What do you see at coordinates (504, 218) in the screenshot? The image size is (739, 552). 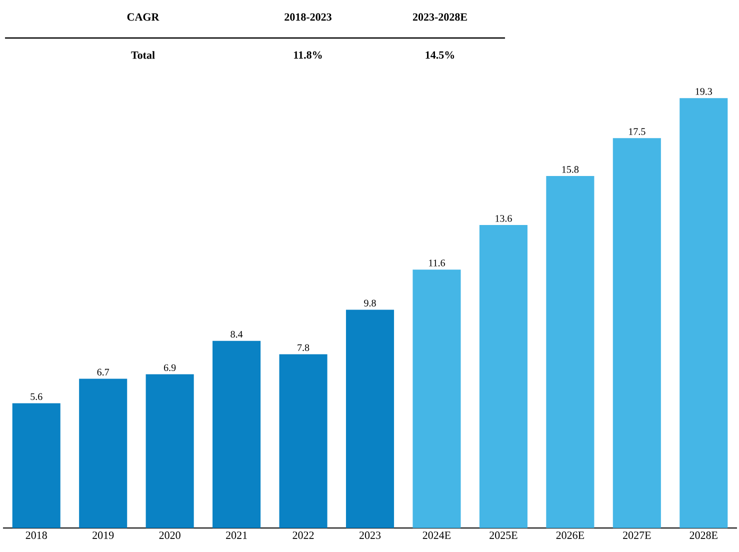 I see `data-label: 13.6` at bounding box center [504, 218].